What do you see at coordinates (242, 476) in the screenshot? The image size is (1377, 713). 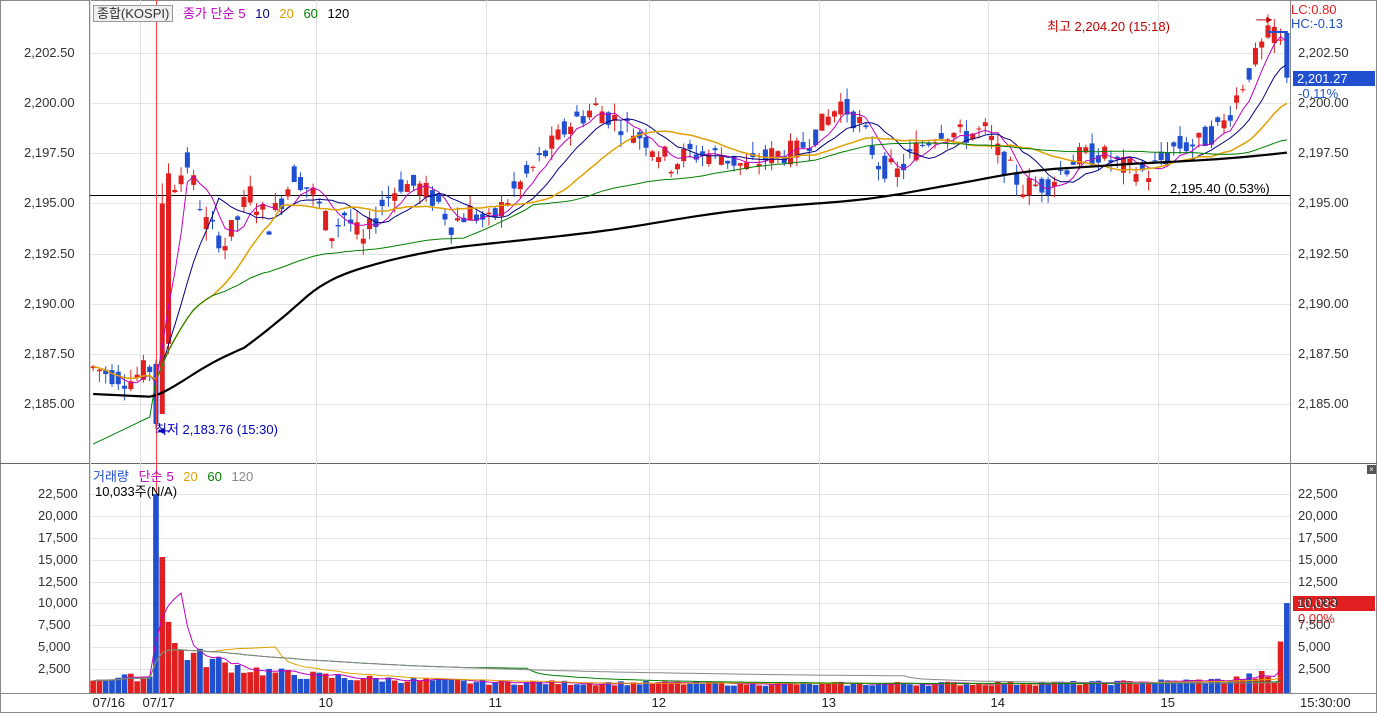 I see `volume-ma-120-label: 120` at bounding box center [242, 476].